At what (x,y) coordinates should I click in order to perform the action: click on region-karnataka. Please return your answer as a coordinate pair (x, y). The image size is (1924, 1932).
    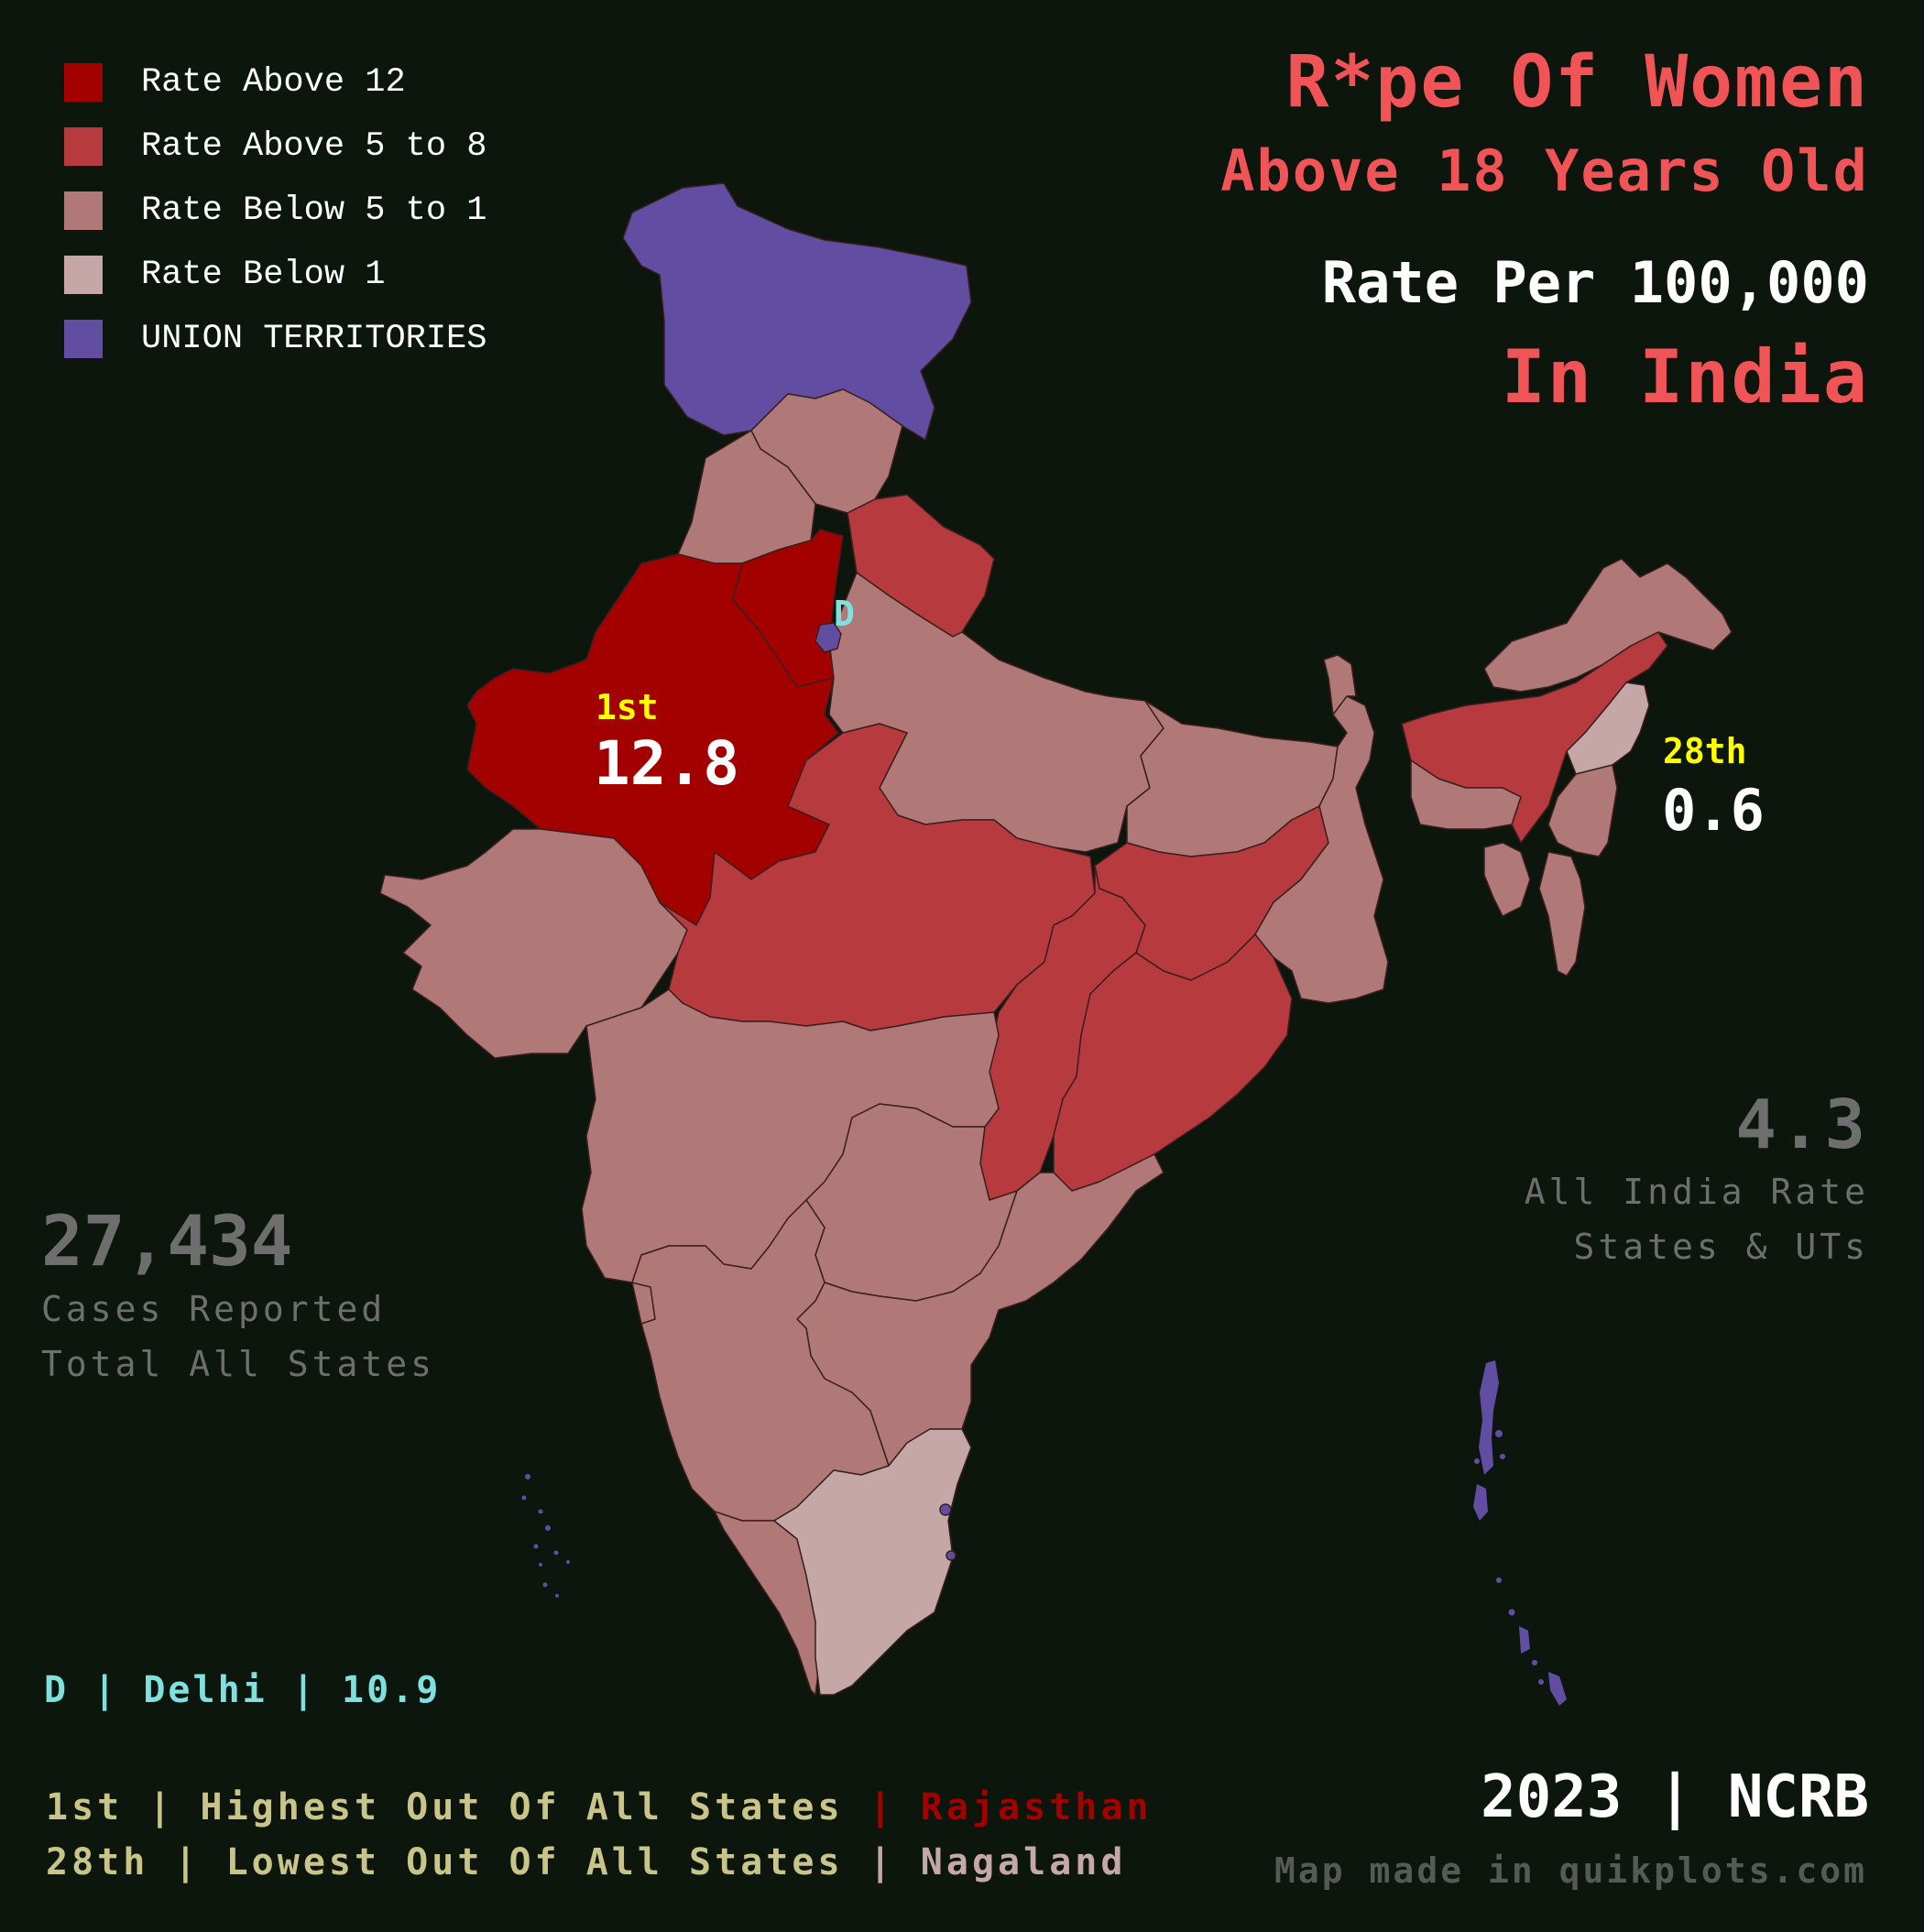
    Looking at the image, I should click on (761, 1360).